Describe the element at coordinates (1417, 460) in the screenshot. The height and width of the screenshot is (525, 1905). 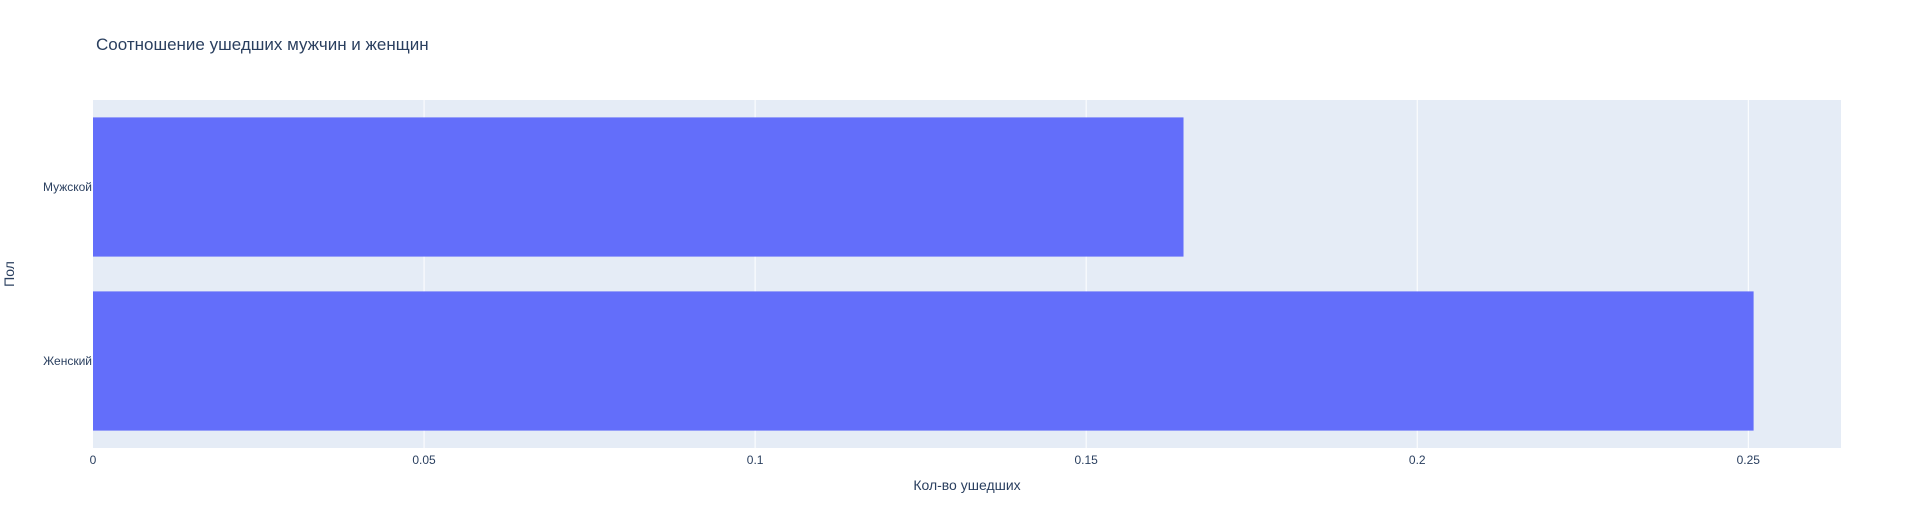
I see `x-tick-label: 0.2` at that location.